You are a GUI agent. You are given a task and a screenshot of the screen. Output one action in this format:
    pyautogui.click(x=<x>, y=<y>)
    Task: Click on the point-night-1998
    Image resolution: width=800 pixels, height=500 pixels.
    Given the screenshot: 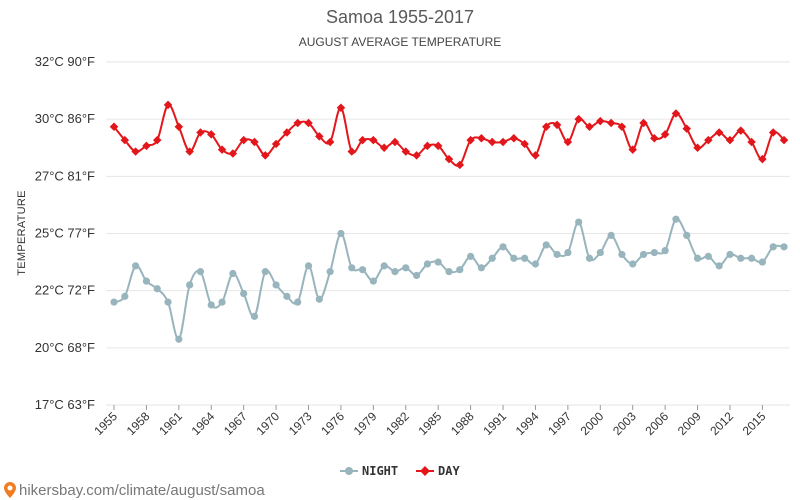 What is the action you would take?
    pyautogui.click(x=579, y=222)
    